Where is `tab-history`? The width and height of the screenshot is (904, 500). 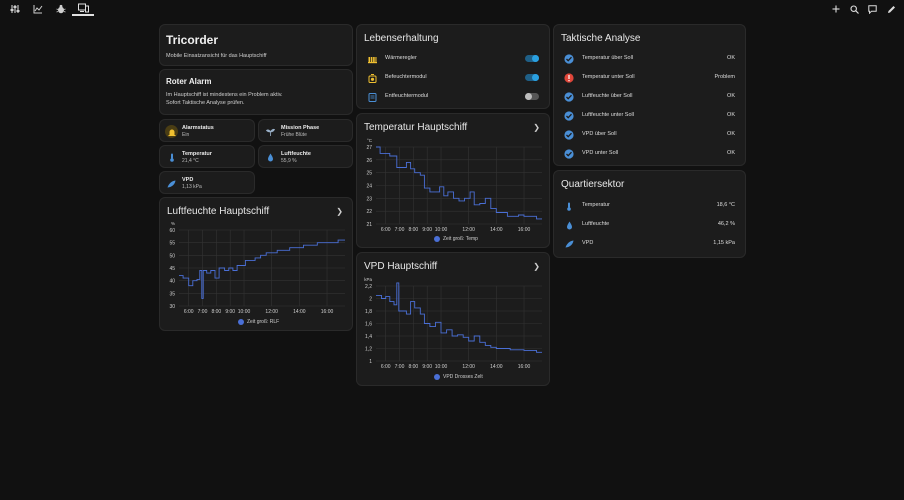 tab-history is located at coordinates (38, 9).